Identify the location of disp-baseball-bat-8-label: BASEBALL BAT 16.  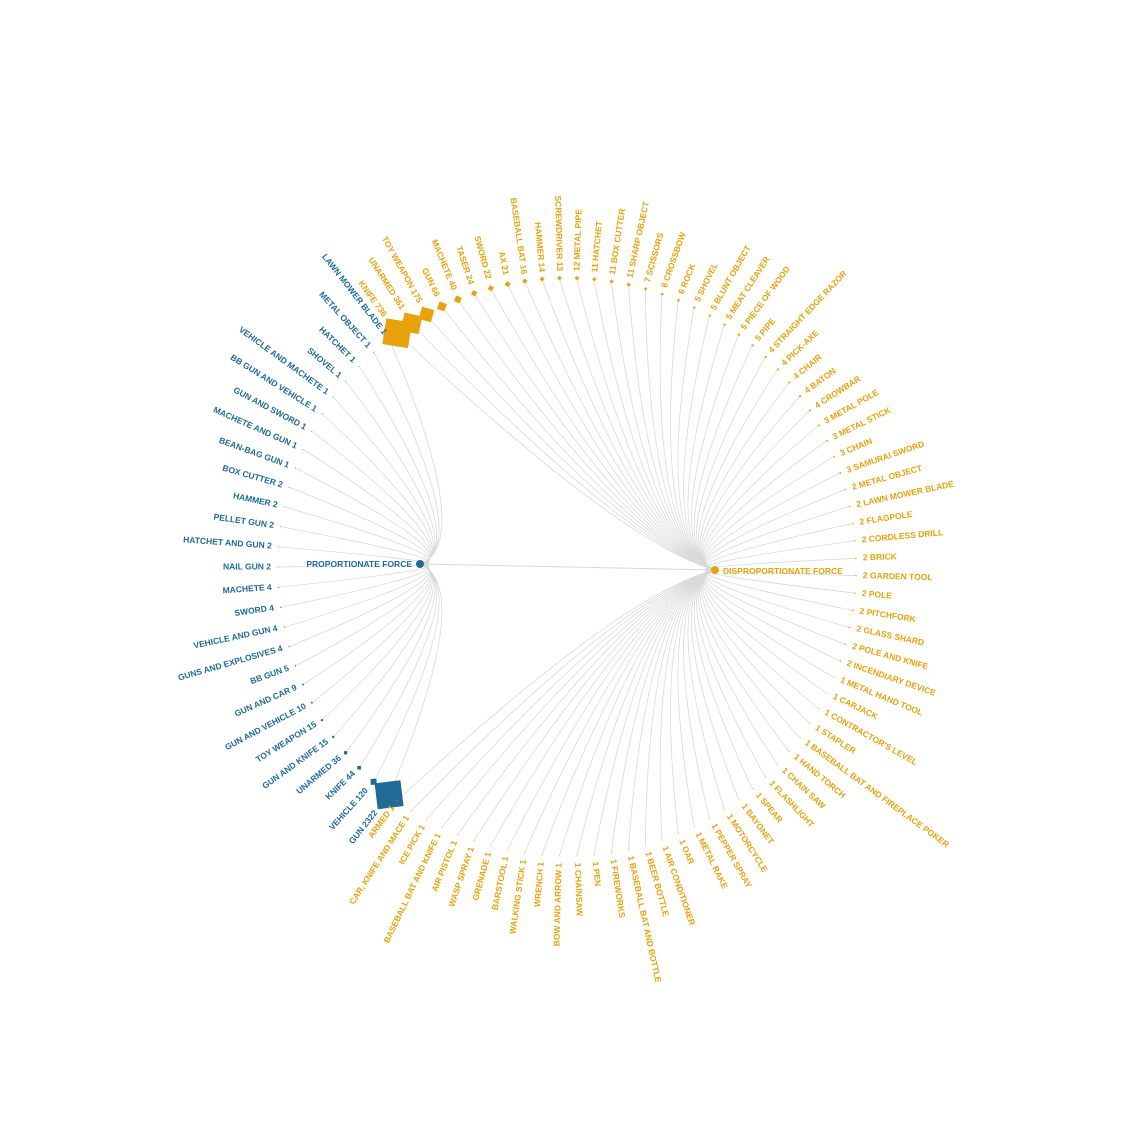
(518, 236).